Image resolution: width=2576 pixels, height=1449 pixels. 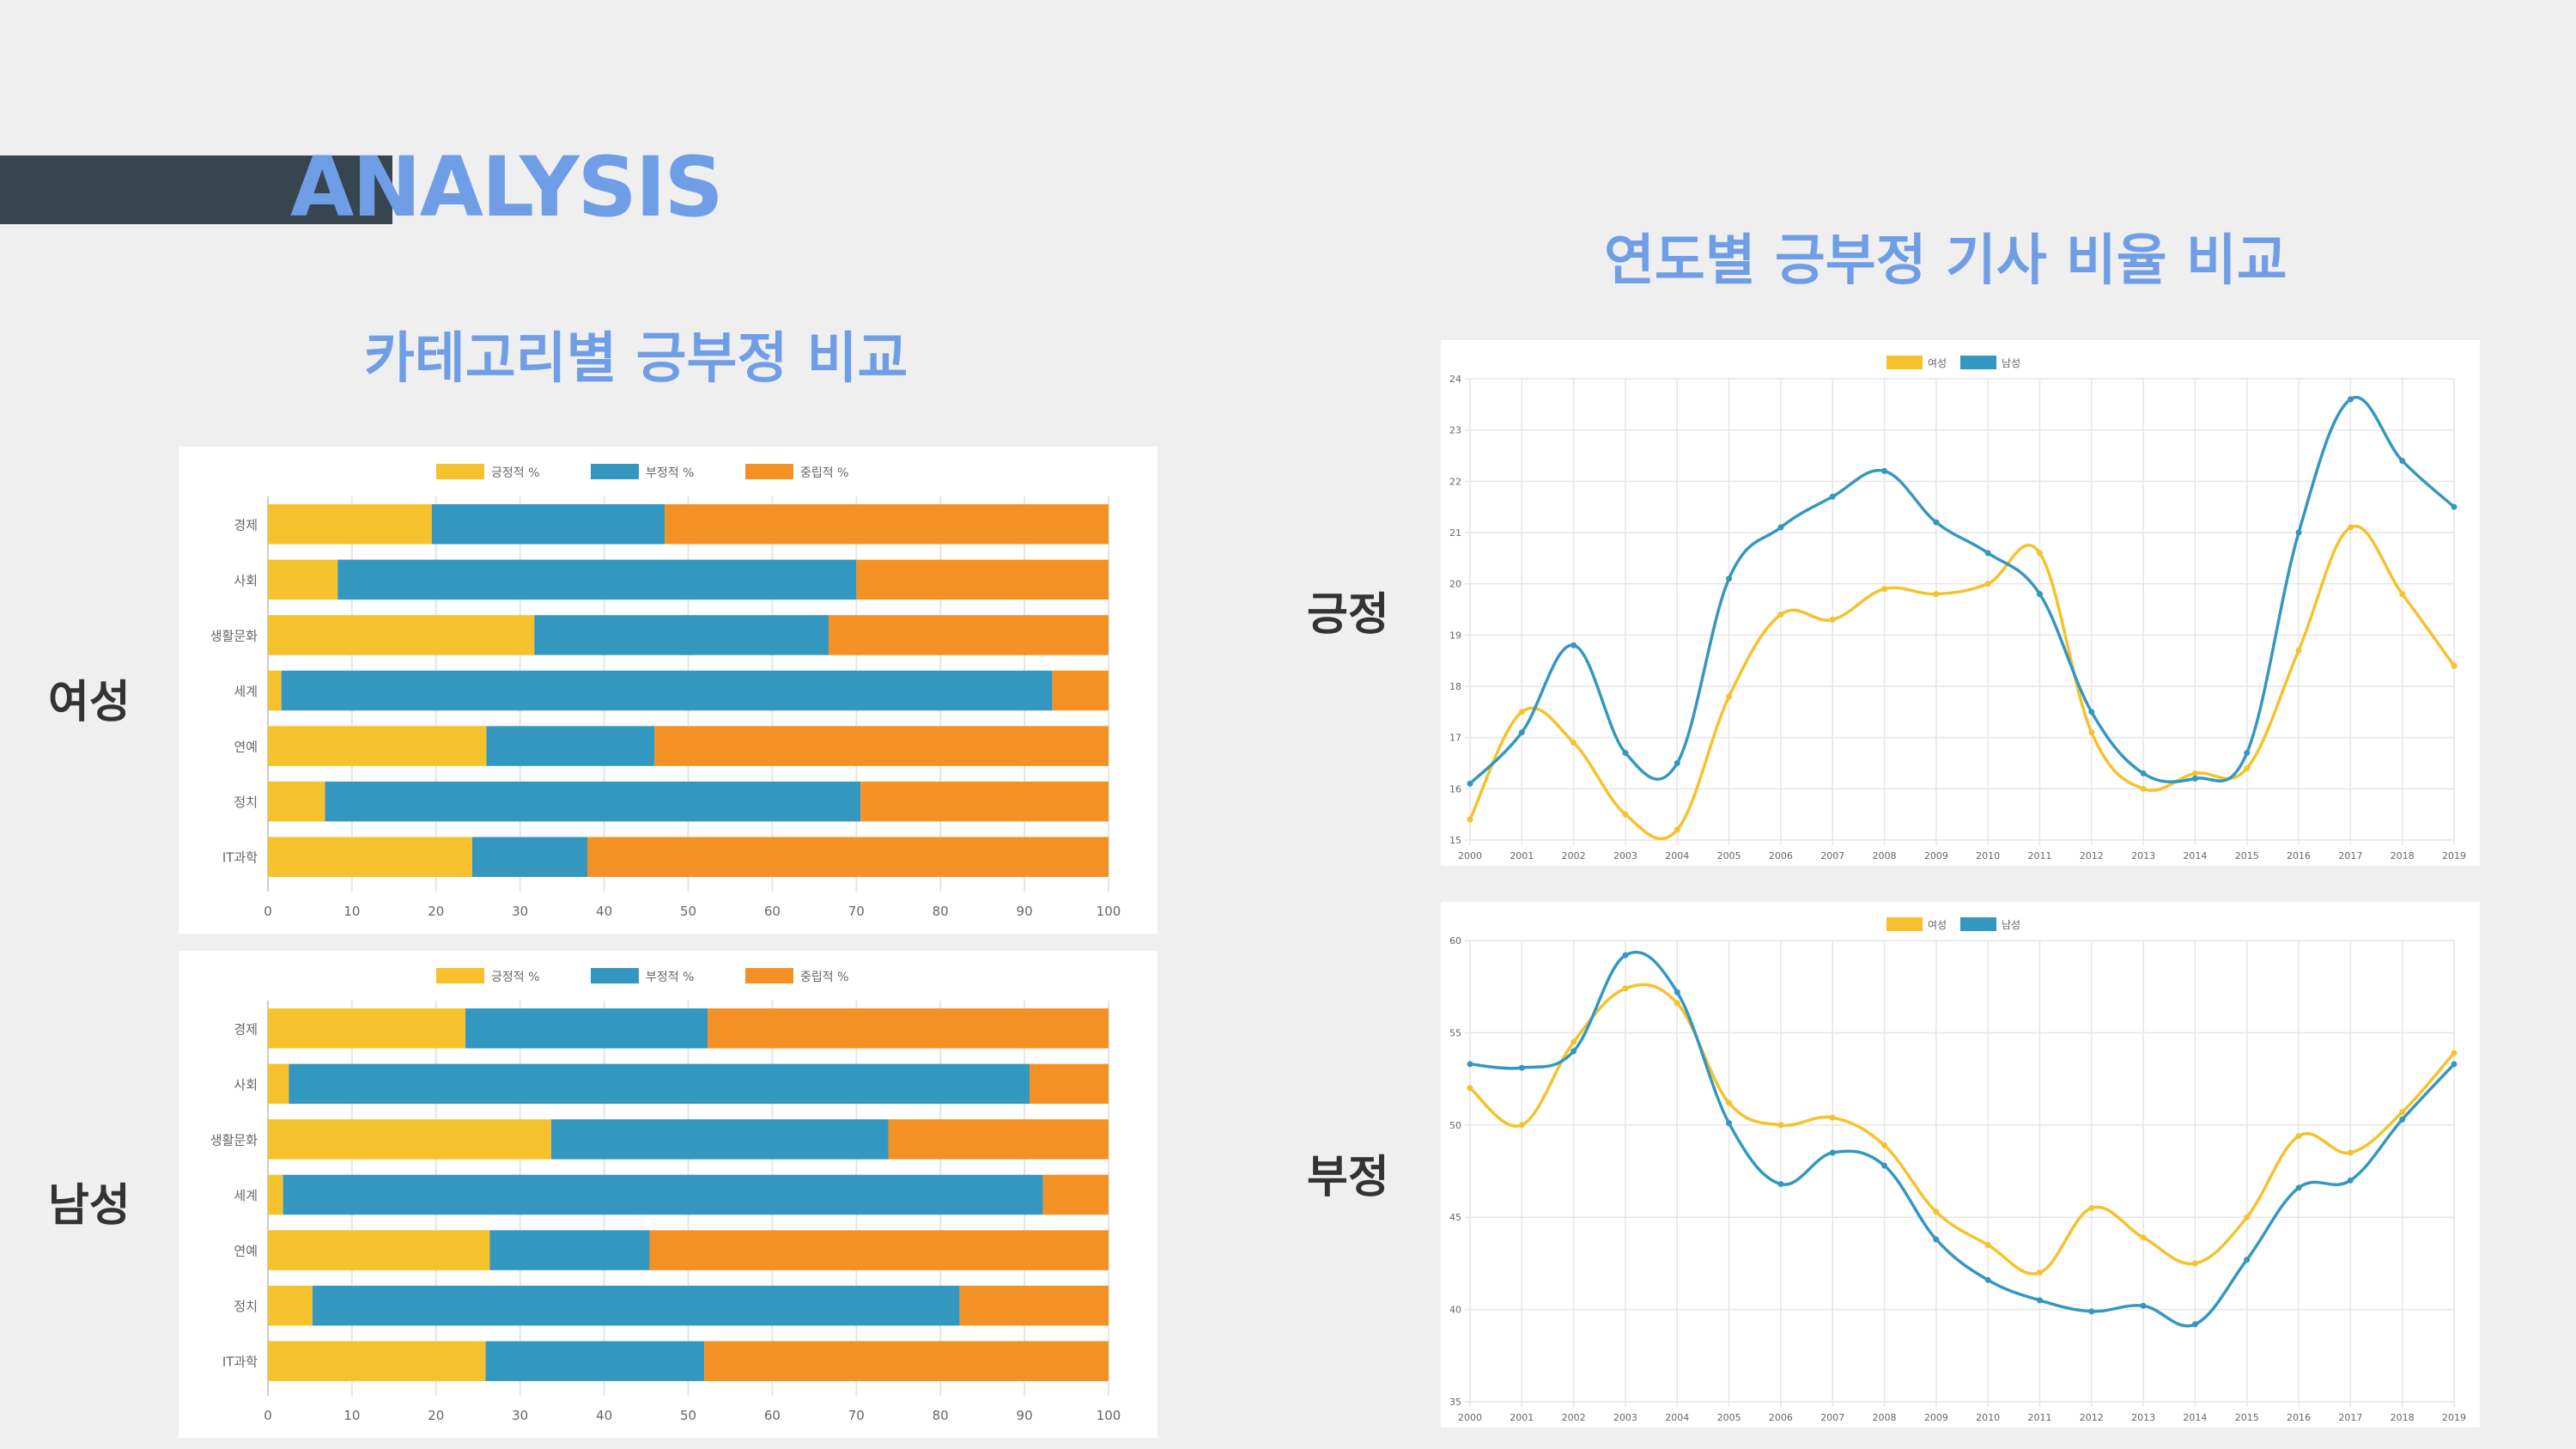 What do you see at coordinates (2454, 855) in the screenshot?
I see `x-tick-label: 2019` at bounding box center [2454, 855].